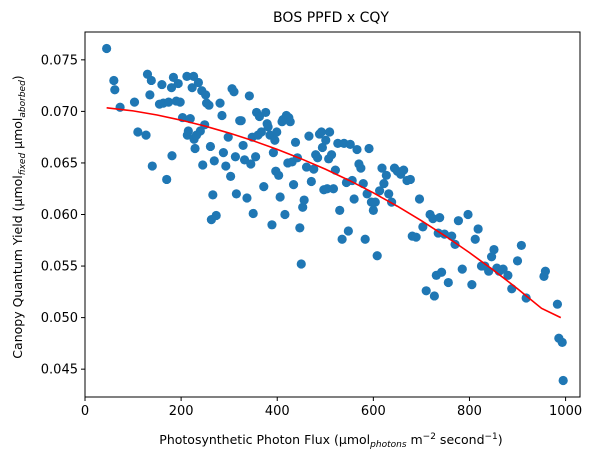 The width and height of the screenshot is (589, 466). I want to click on x-tick-label: 400, so click(277, 411).